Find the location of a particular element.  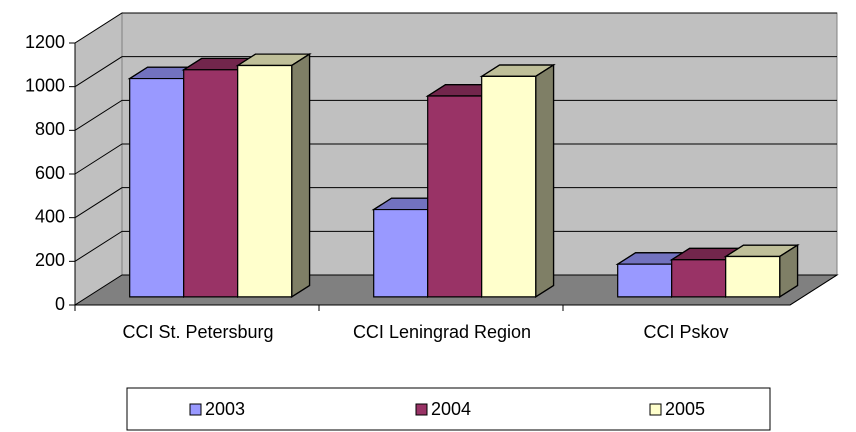

x-tick-label: CCI Pskov is located at coordinates (685, 332).